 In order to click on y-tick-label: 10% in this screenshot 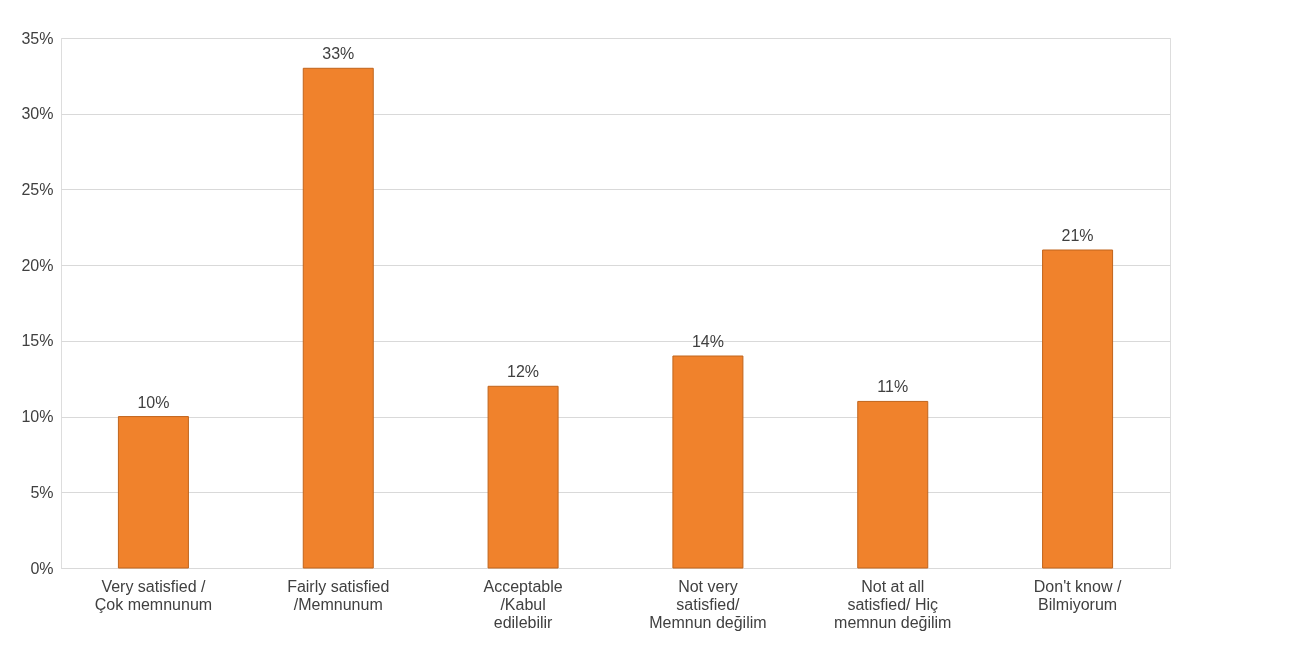, I will do `click(37, 417)`.